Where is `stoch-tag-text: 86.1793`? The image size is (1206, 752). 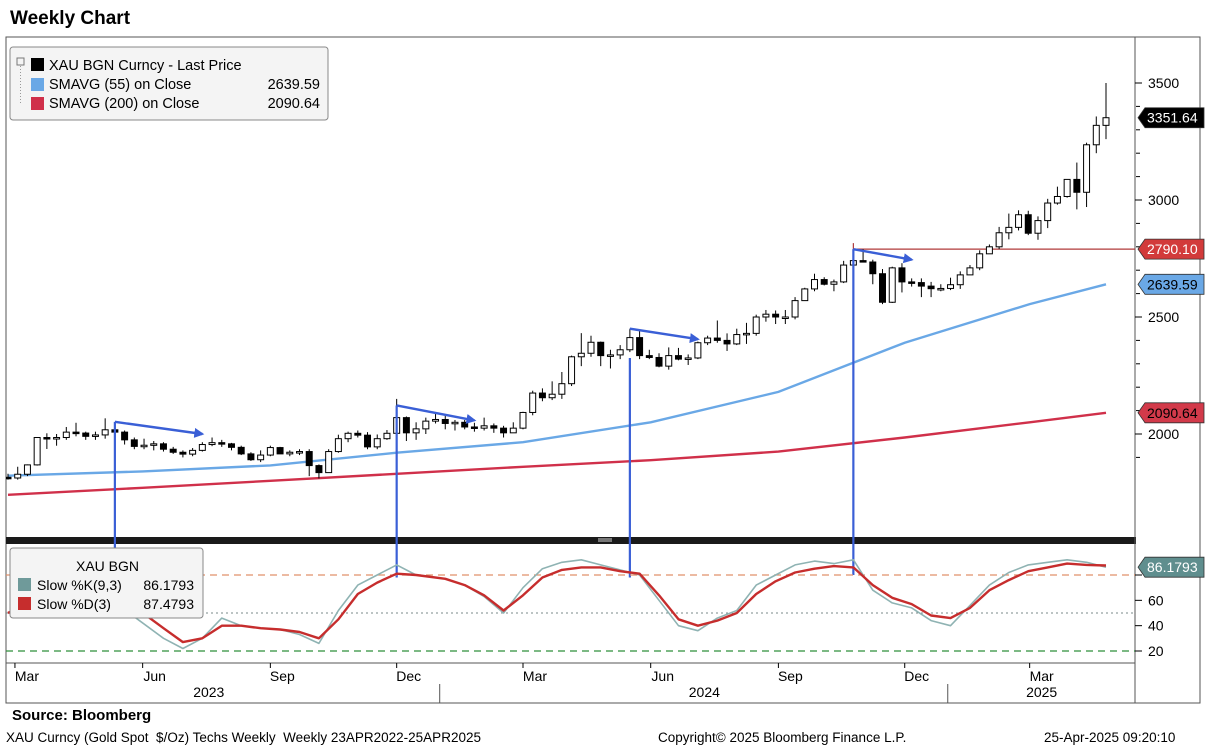 stoch-tag-text: 86.1793 is located at coordinates (1172, 567).